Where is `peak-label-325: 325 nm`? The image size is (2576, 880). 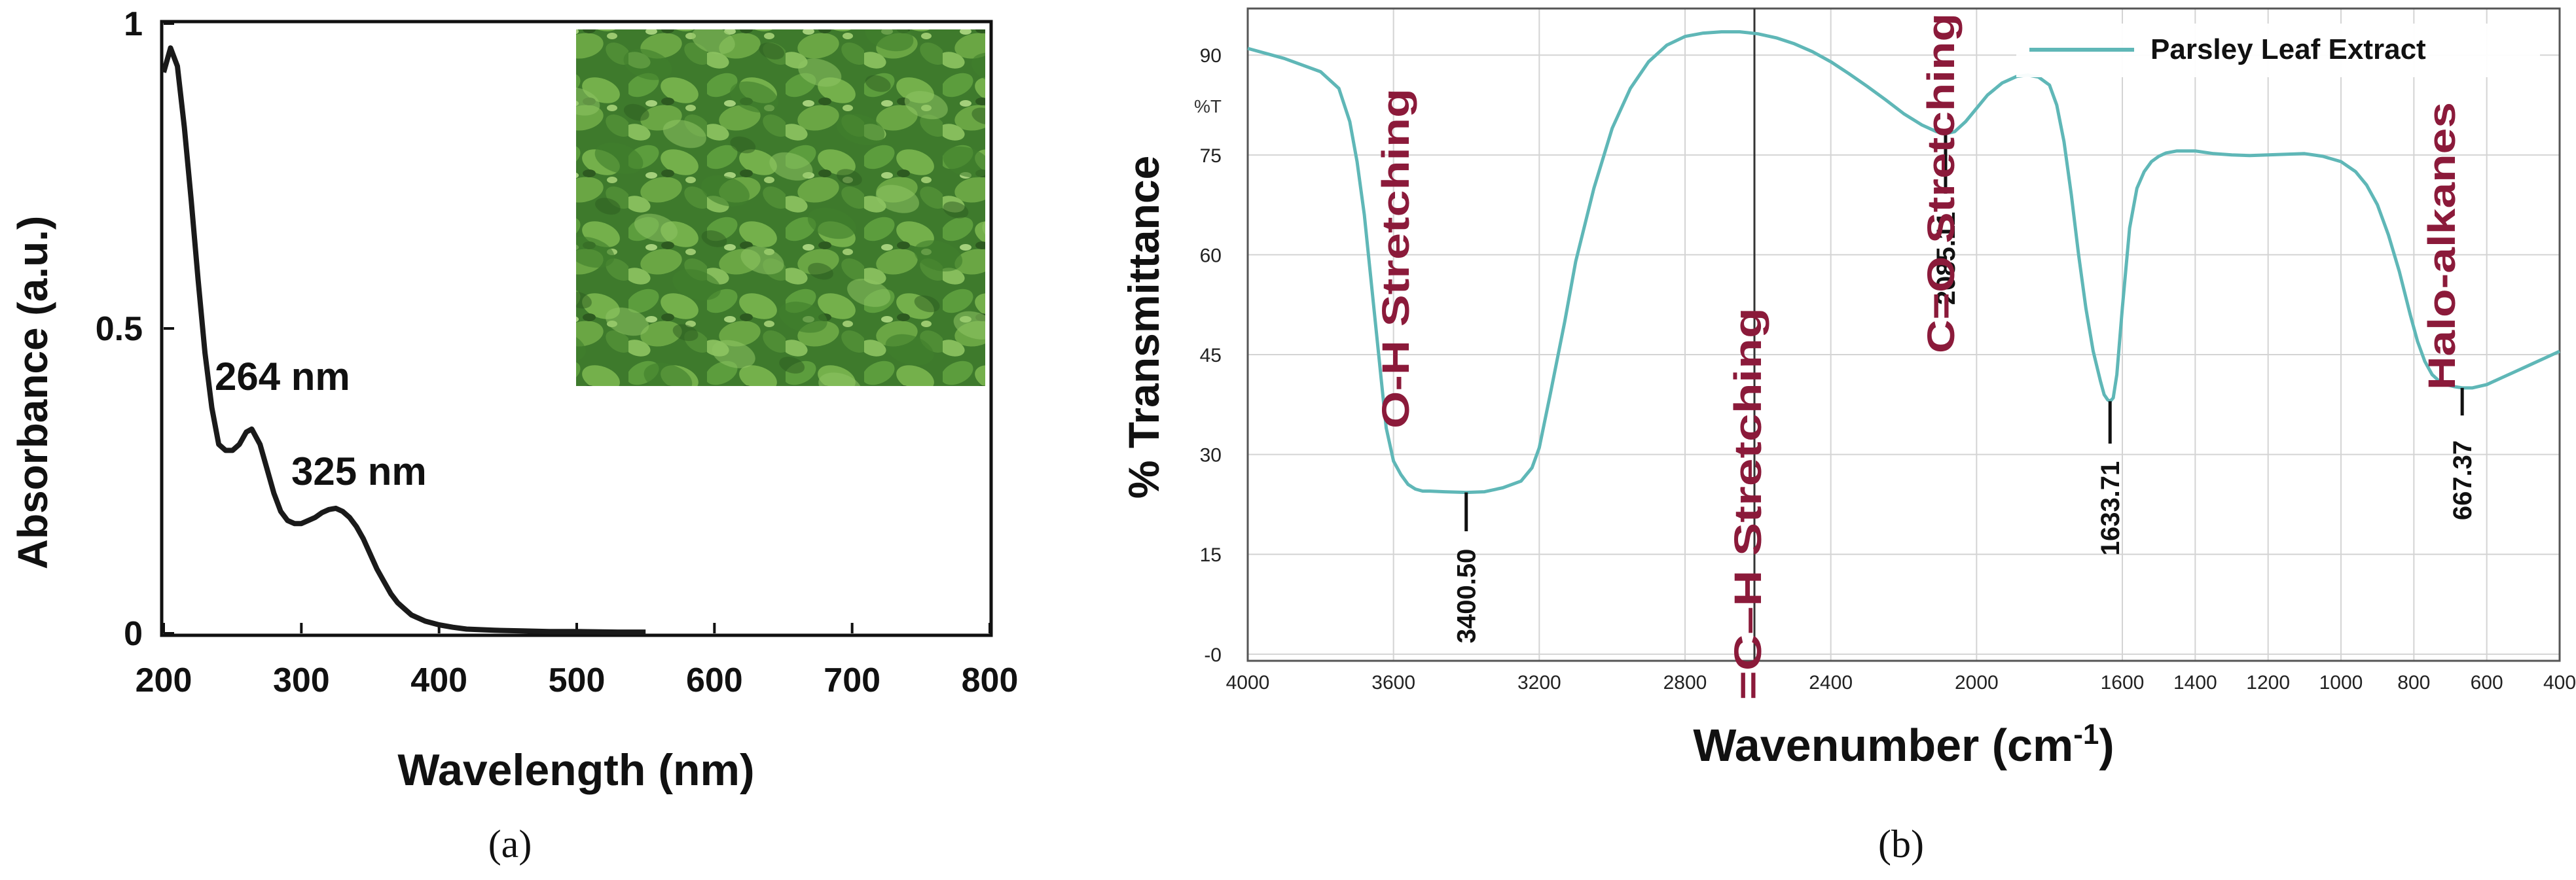 peak-label-325: 325 nm is located at coordinates (359, 471).